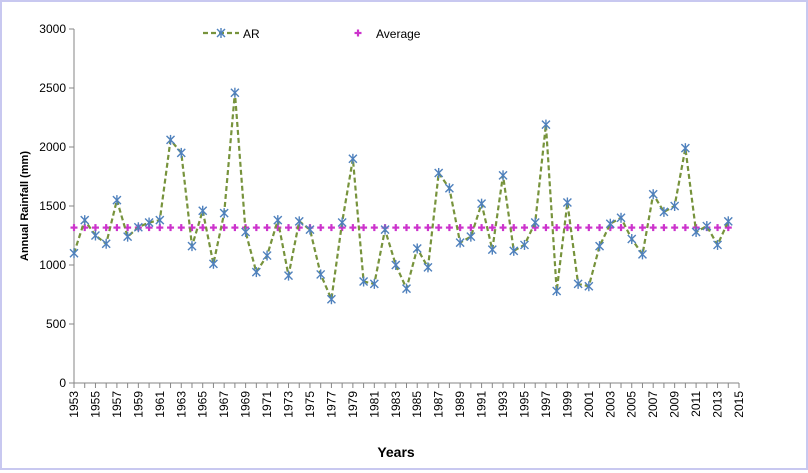 The height and width of the screenshot is (473, 808). Describe the element at coordinates (221, 33) in the screenshot. I see `legend-ar-asterisk` at that location.